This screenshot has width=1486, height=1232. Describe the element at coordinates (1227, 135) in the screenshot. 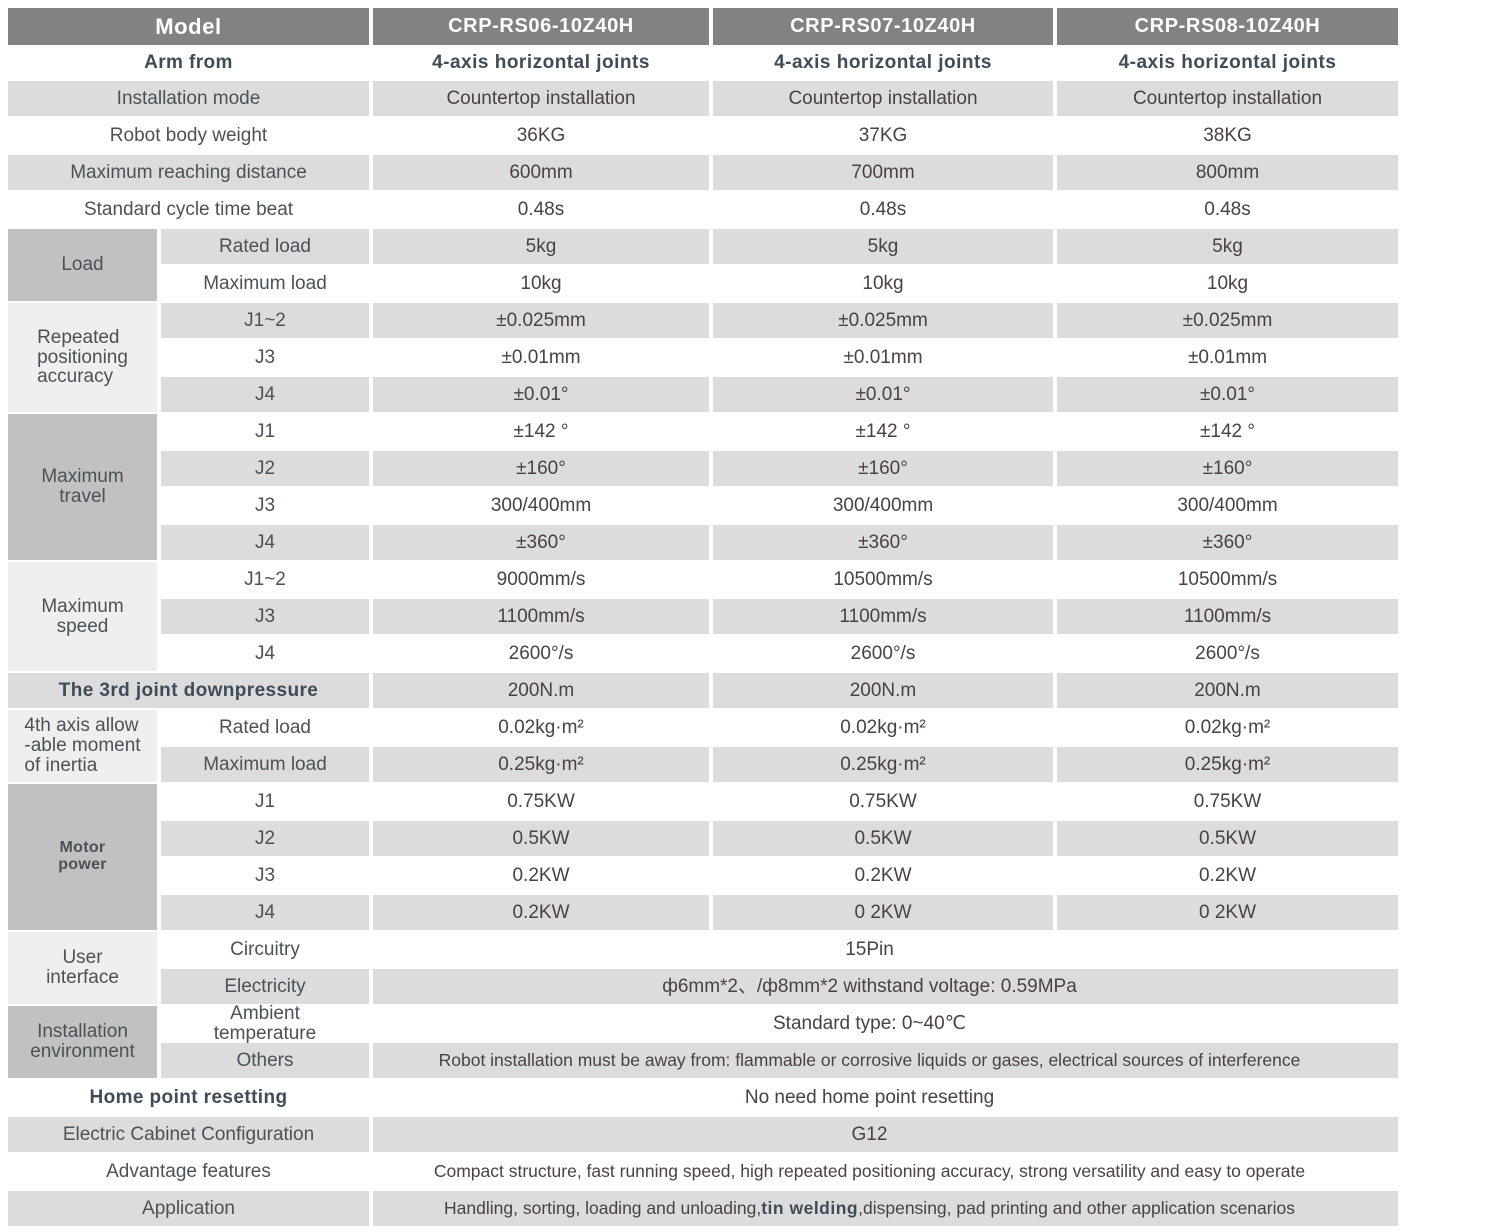

I see `value-cell: 38KG` at that location.